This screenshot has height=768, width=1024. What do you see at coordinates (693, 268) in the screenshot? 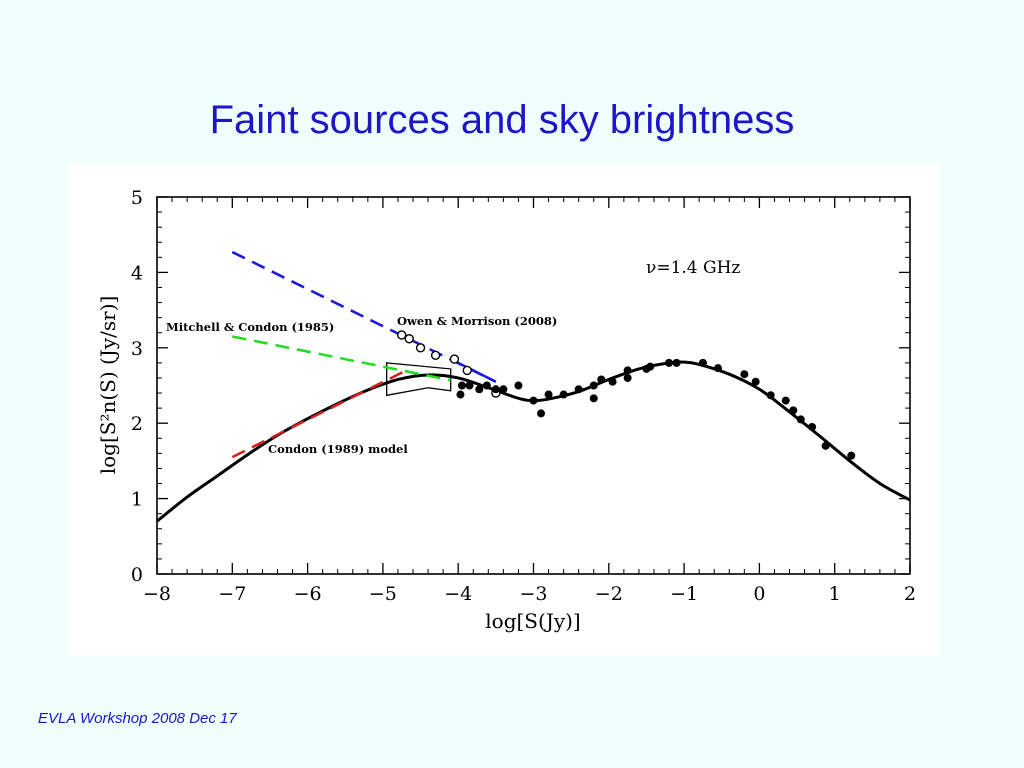
I see `frequency-label: ν=1.4 GHz` at bounding box center [693, 268].